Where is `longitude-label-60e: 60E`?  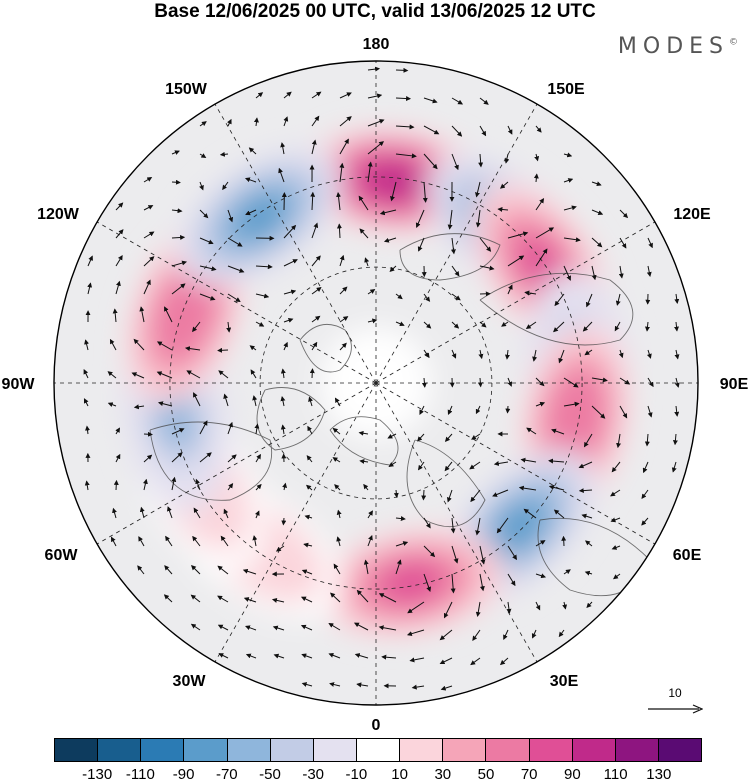
longitude-label-60e: 60E is located at coordinates (687, 555).